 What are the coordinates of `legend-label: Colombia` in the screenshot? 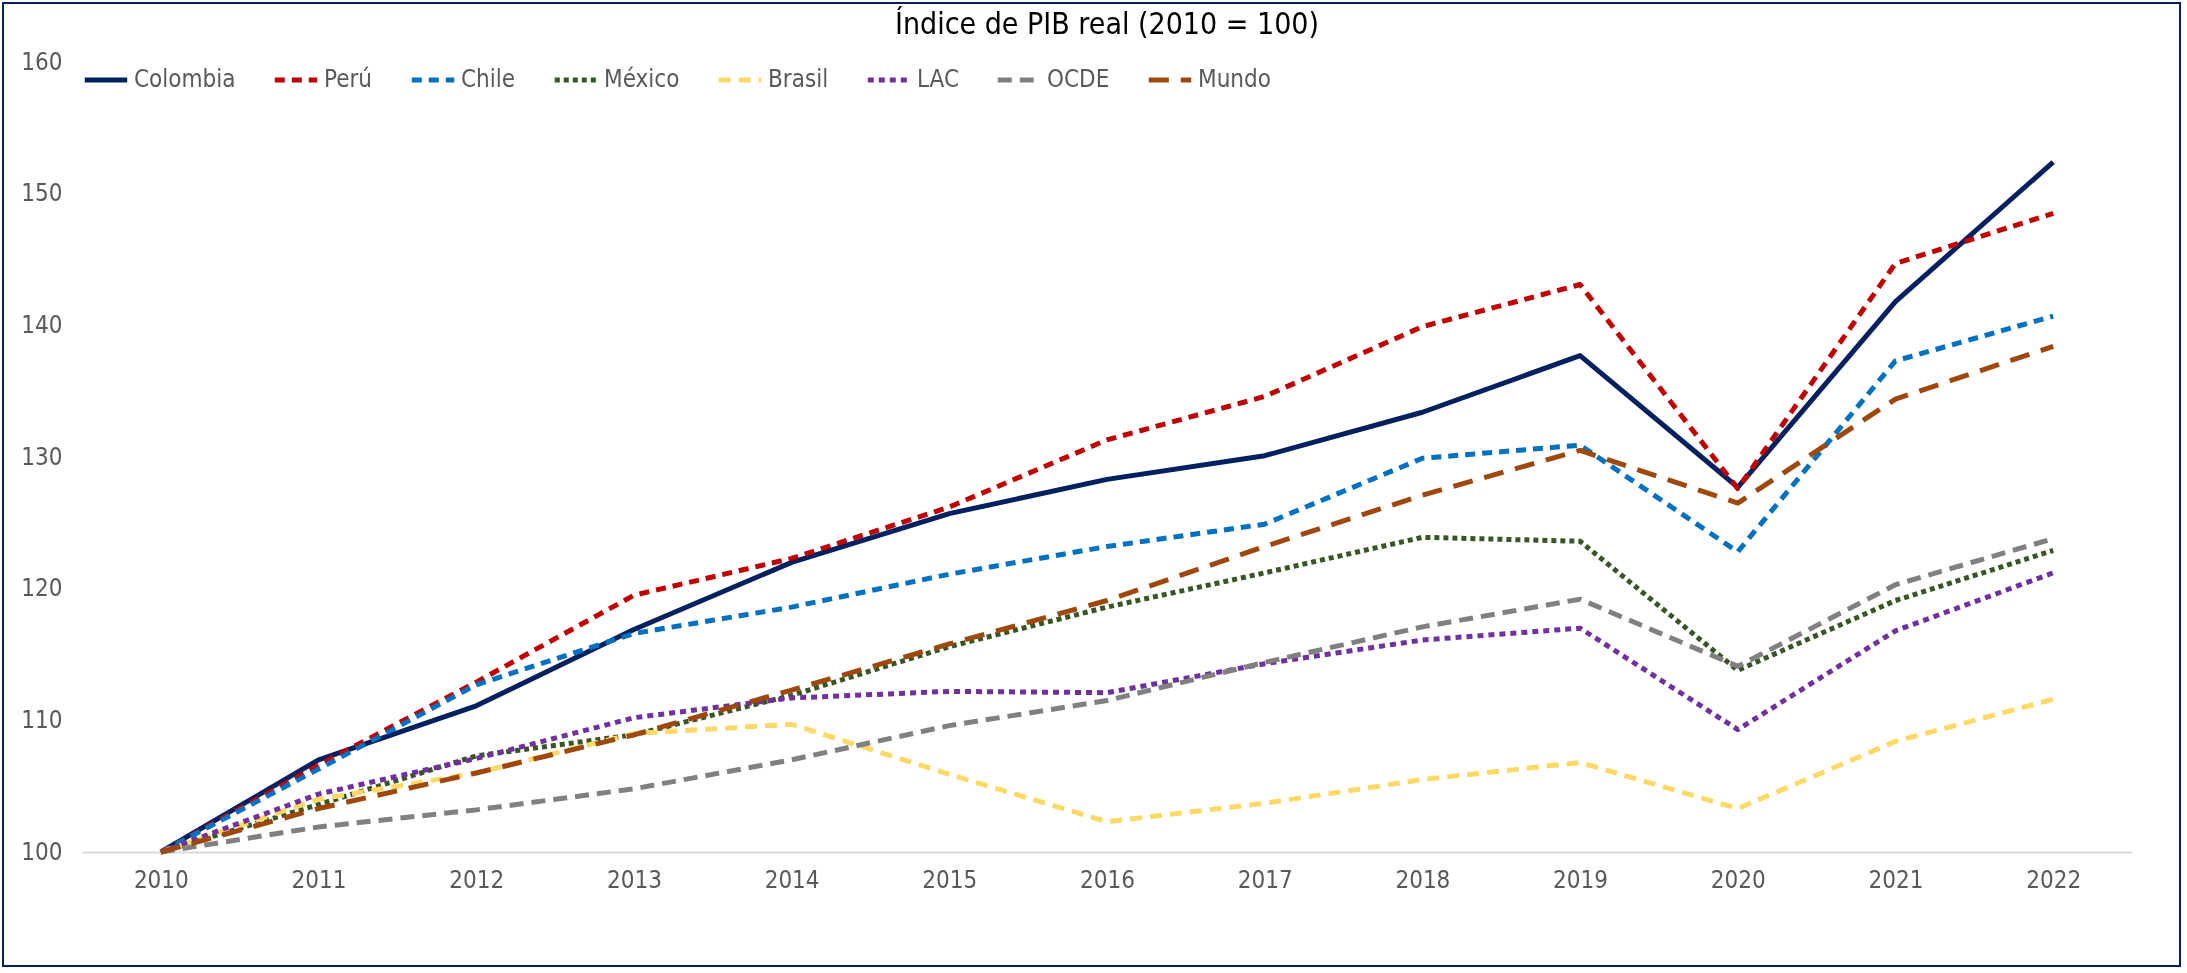 It's located at (185, 79).